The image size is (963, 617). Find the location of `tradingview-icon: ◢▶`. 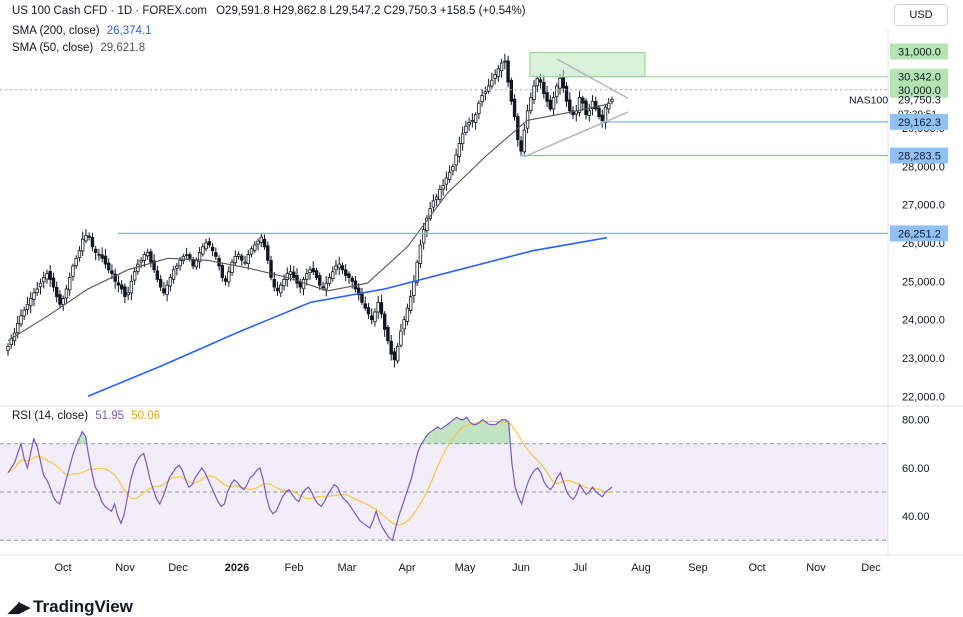

tradingview-icon: ◢▶ is located at coordinates (19, 607).